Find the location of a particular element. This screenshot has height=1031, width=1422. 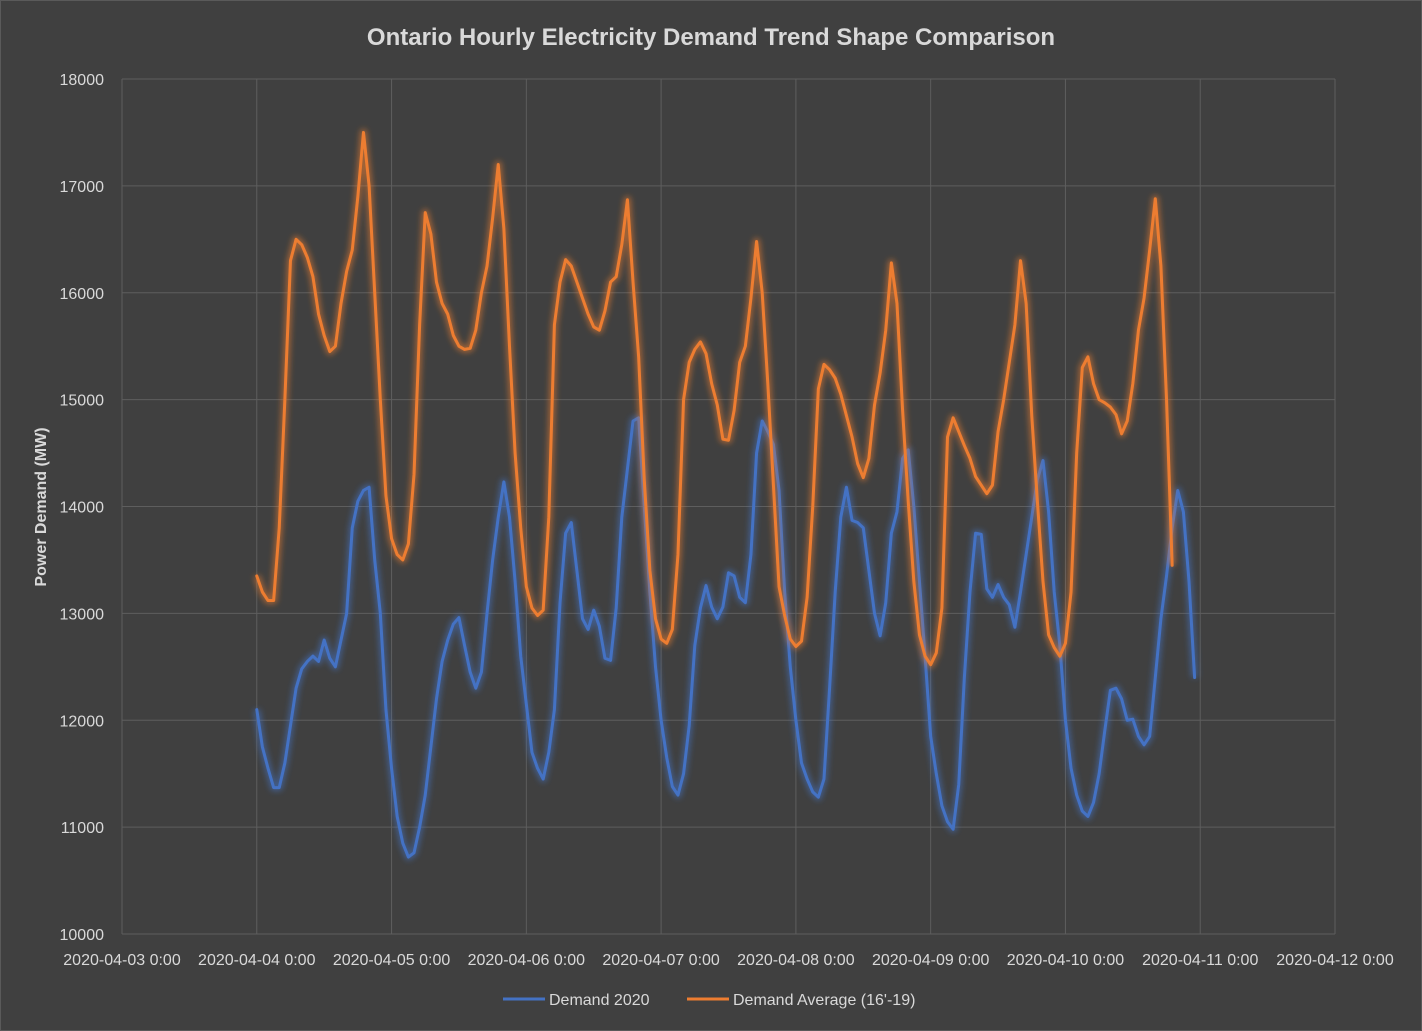

y-tick-label: 10000 is located at coordinates (82, 935).